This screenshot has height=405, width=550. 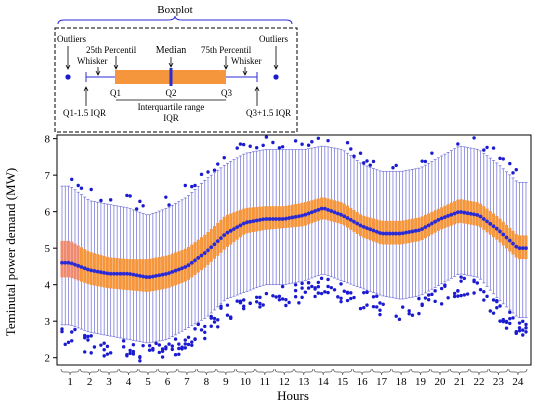 I want to click on legend-q3-label: Q3, so click(x=226, y=93).